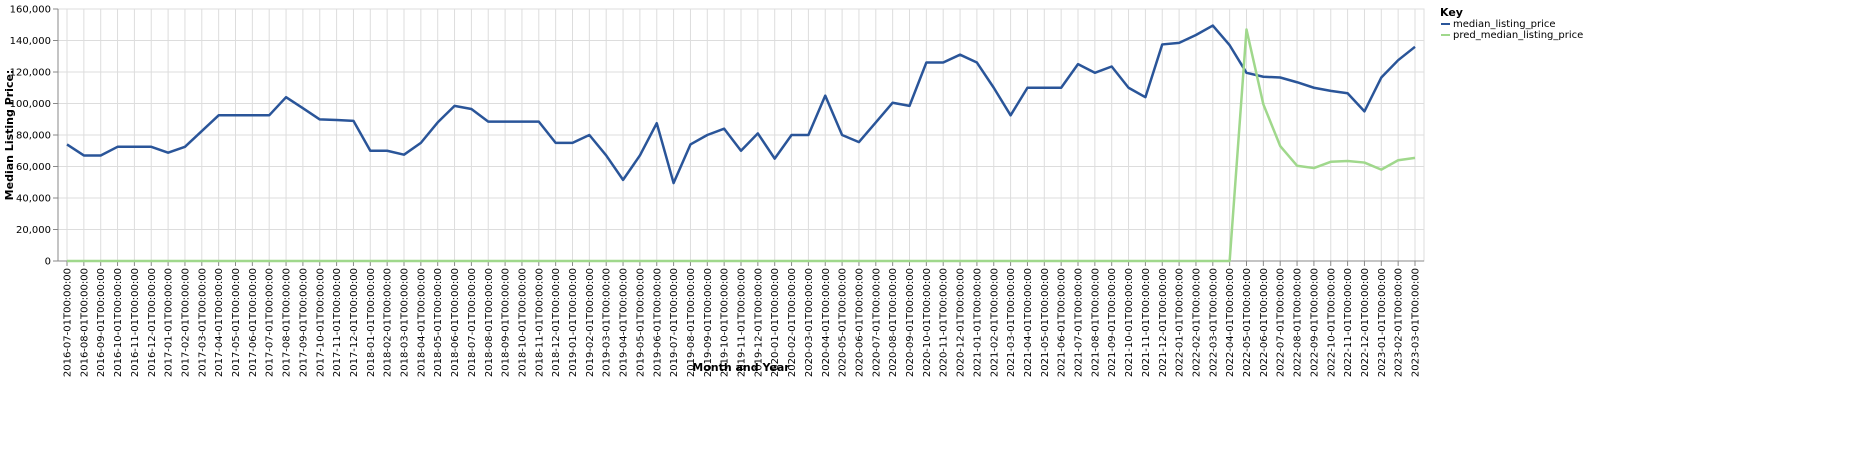 The width and height of the screenshot is (1859, 451). What do you see at coordinates (30, 10) in the screenshot?
I see `y-tick-label: 160,000` at bounding box center [30, 10].